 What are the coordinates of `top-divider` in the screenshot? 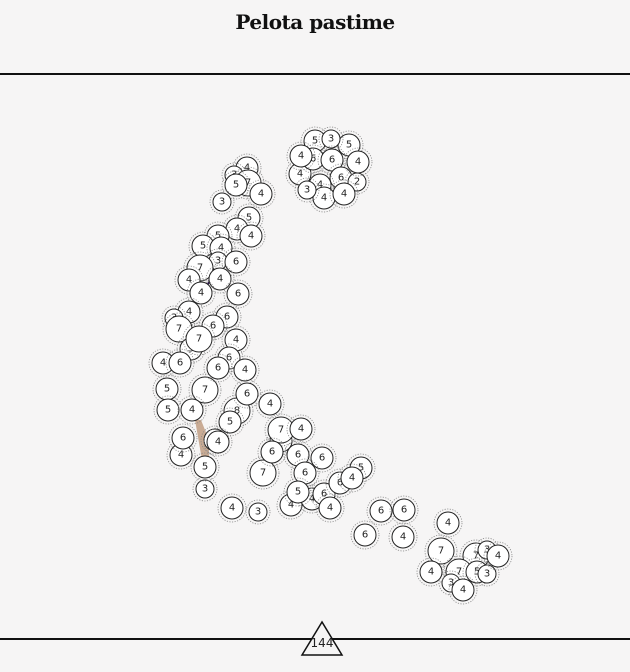 It's located at (315, 74).